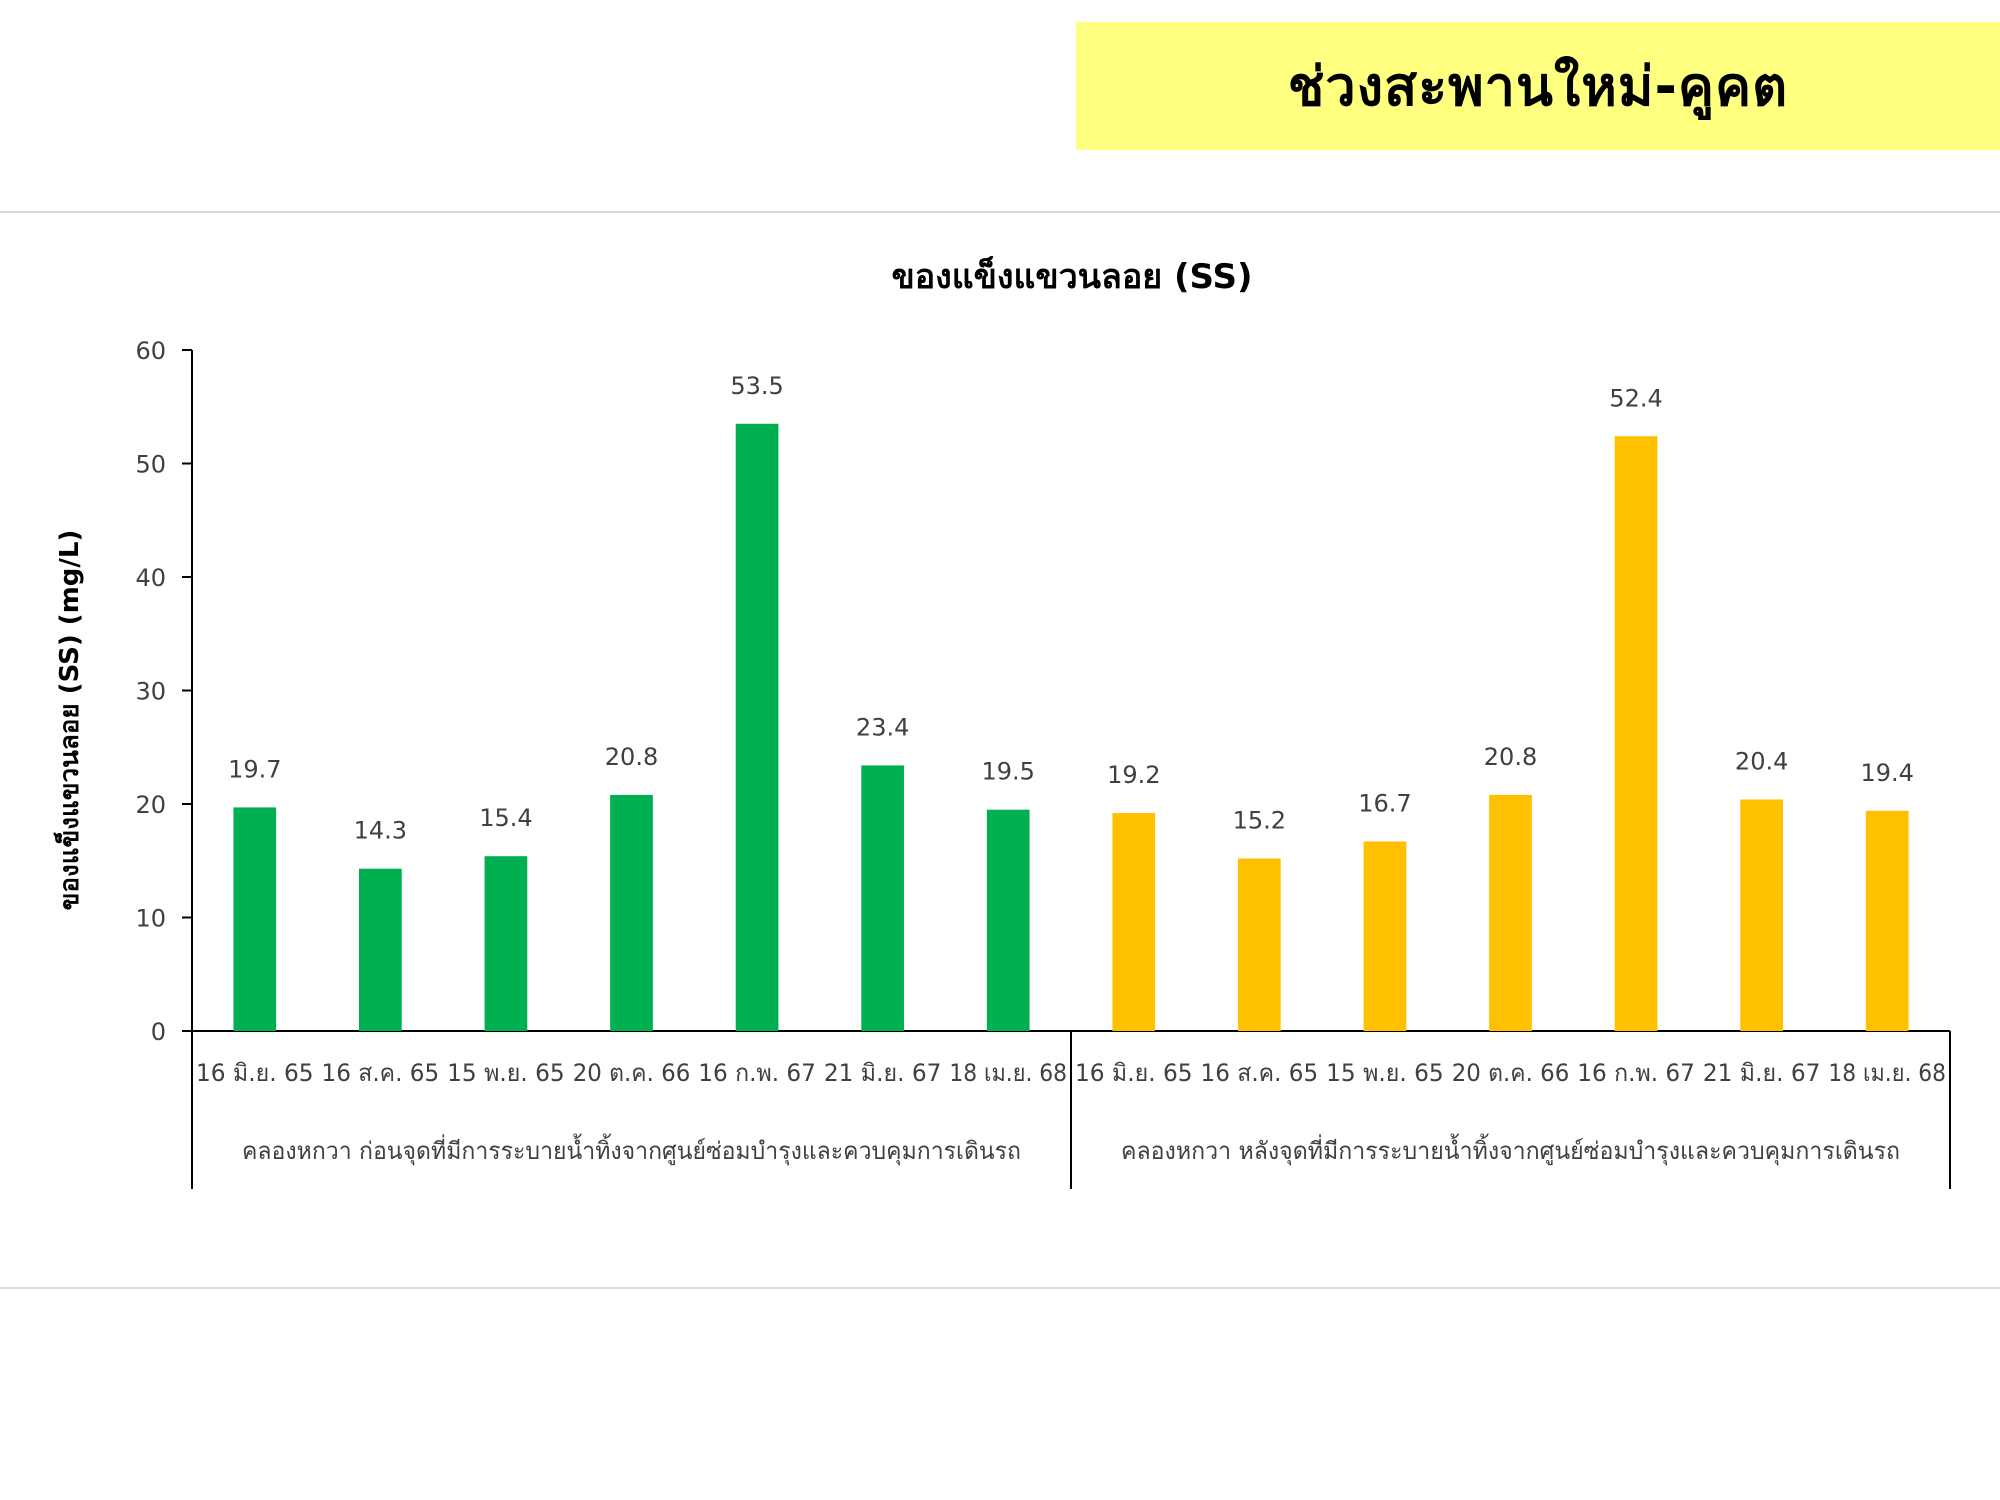  I want to click on chart-title: ของแข็งแขวนลอย (SS), so click(1071, 276).